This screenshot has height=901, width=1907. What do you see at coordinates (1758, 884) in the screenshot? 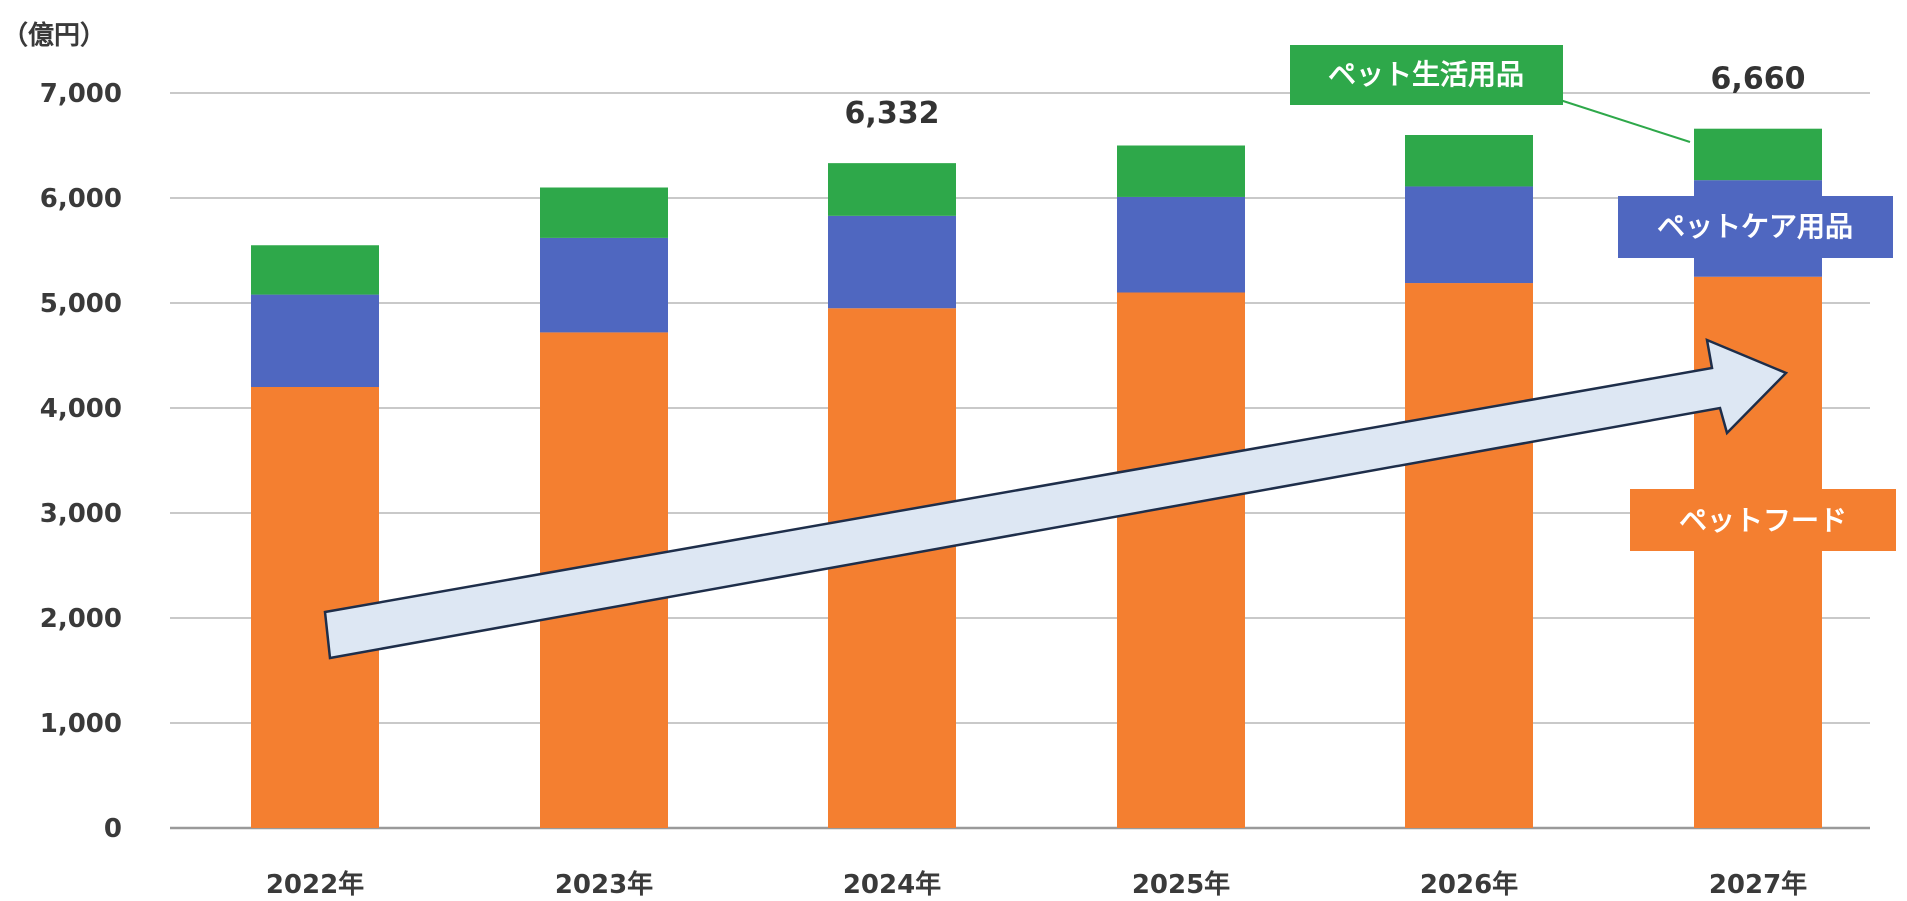
I see `x-tick-label: 2027年` at bounding box center [1758, 884].